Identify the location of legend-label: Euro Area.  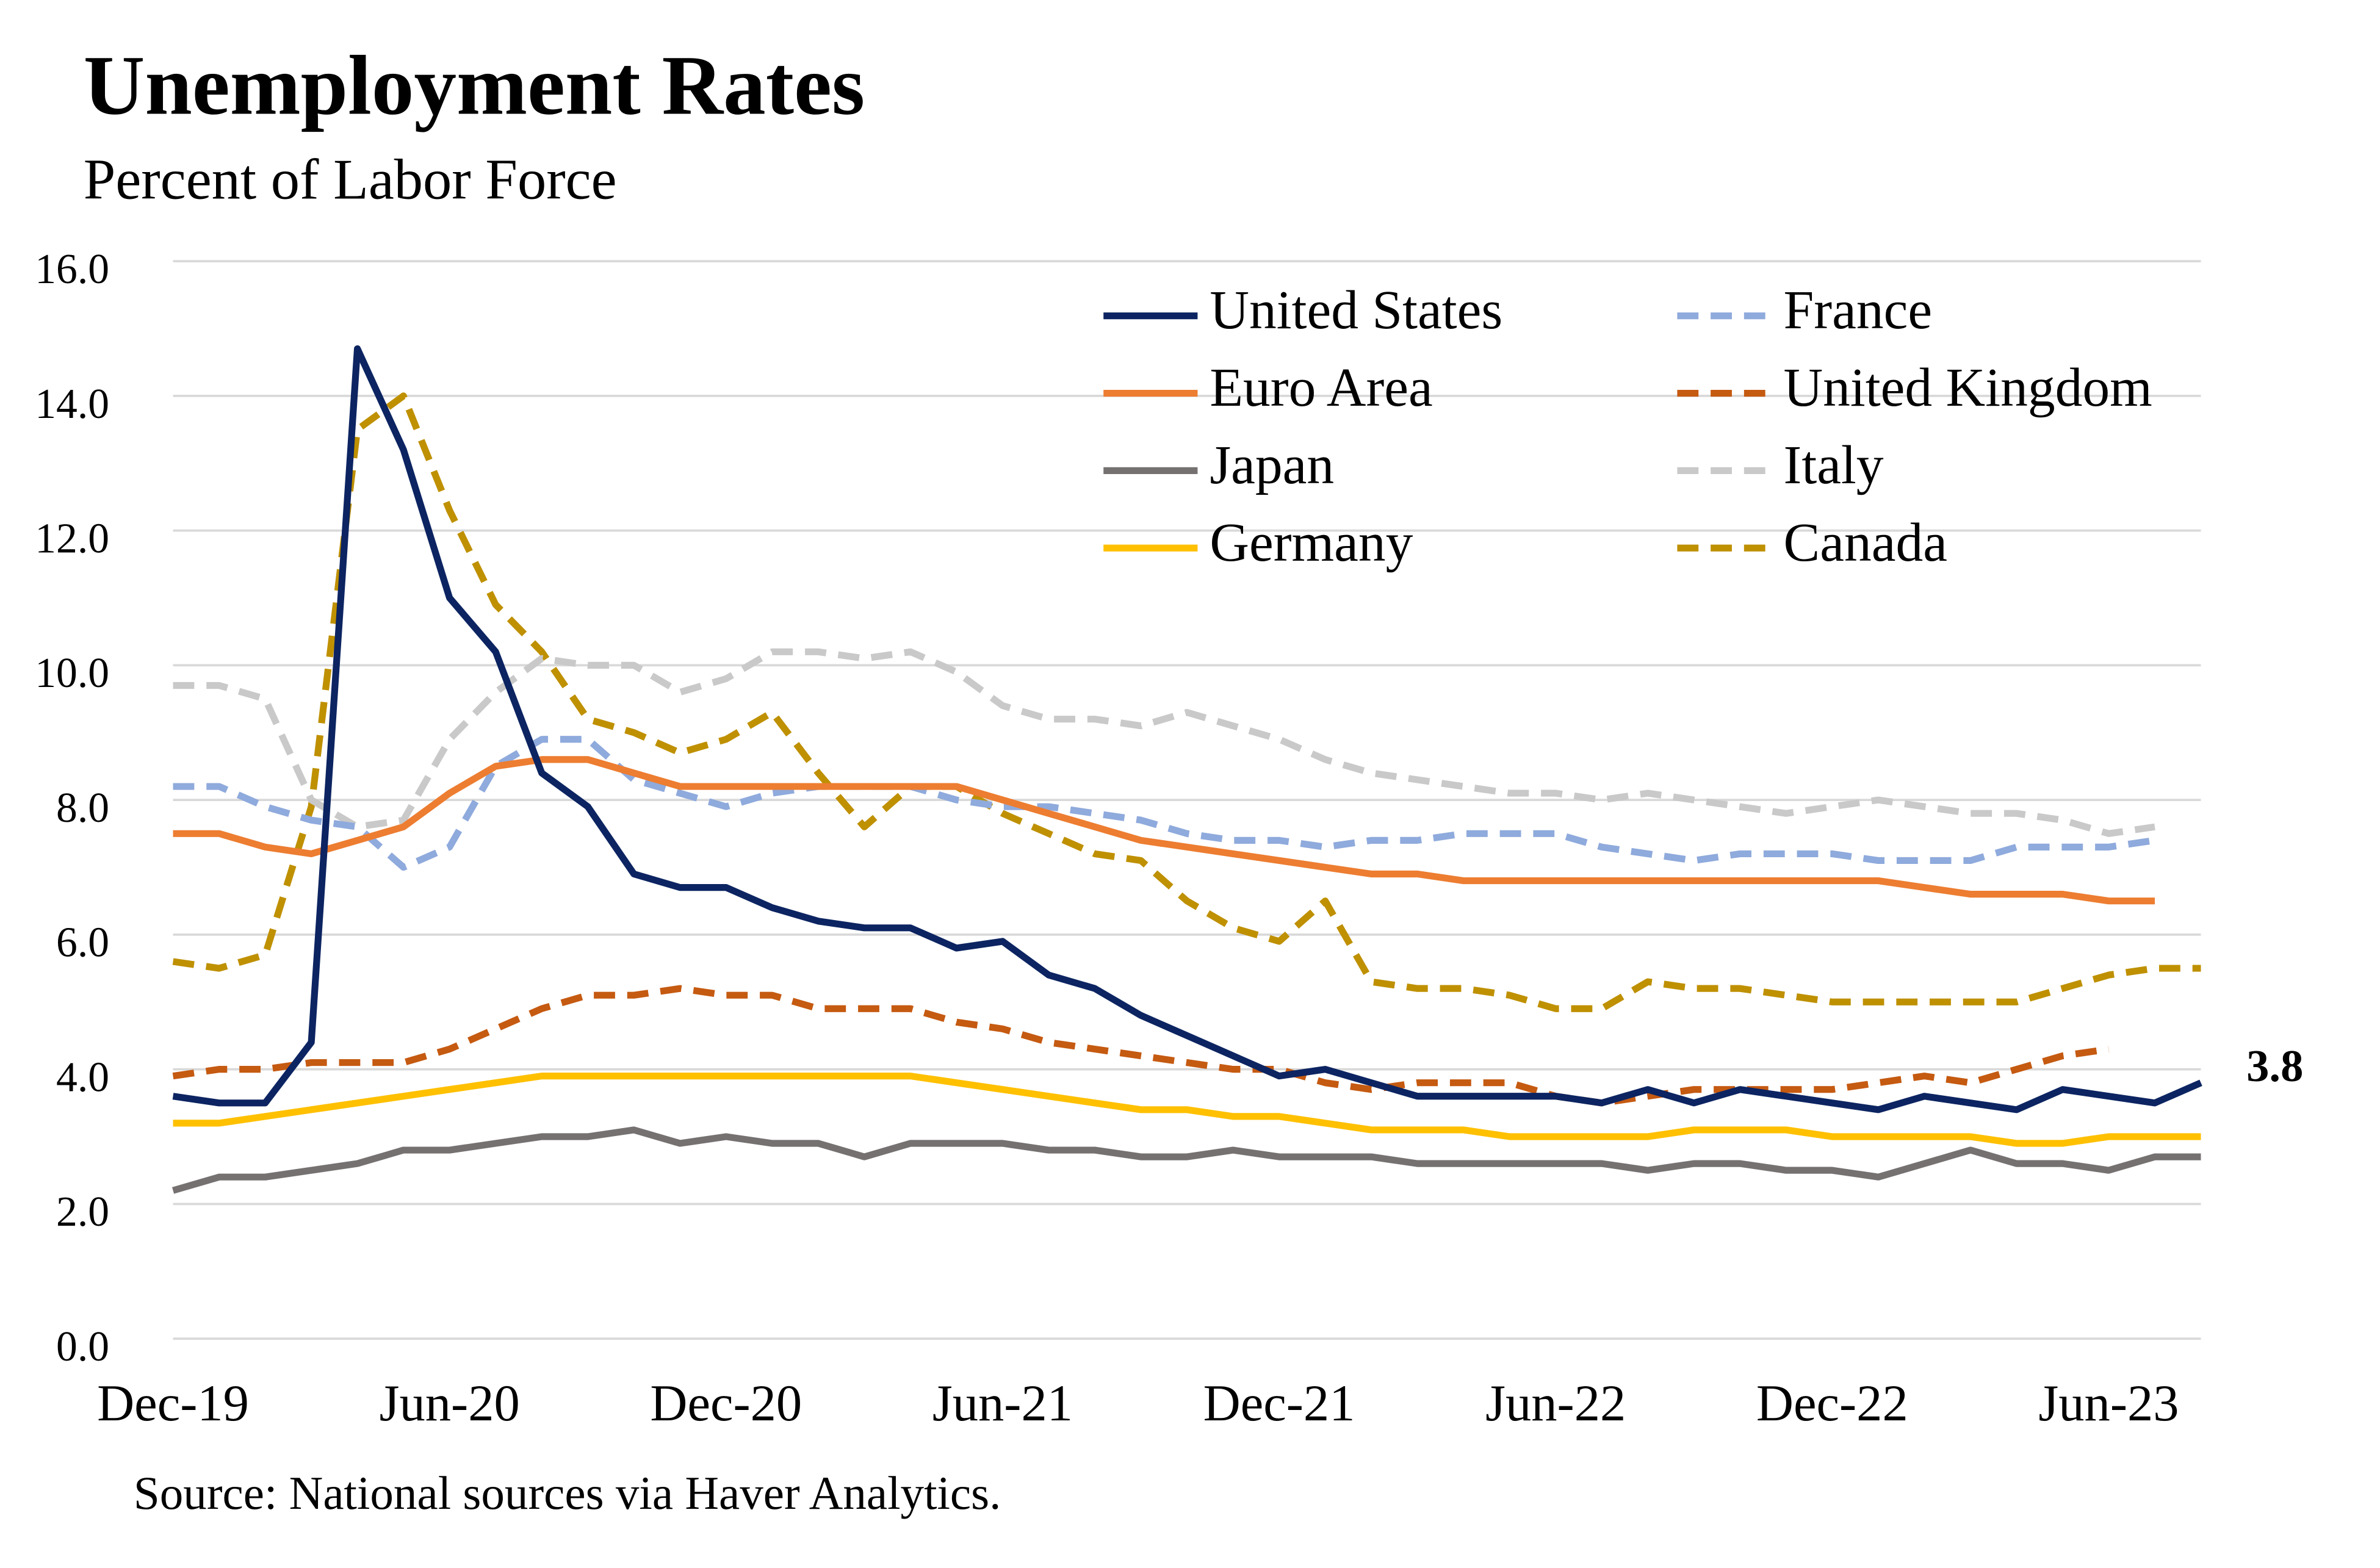
(1321, 388).